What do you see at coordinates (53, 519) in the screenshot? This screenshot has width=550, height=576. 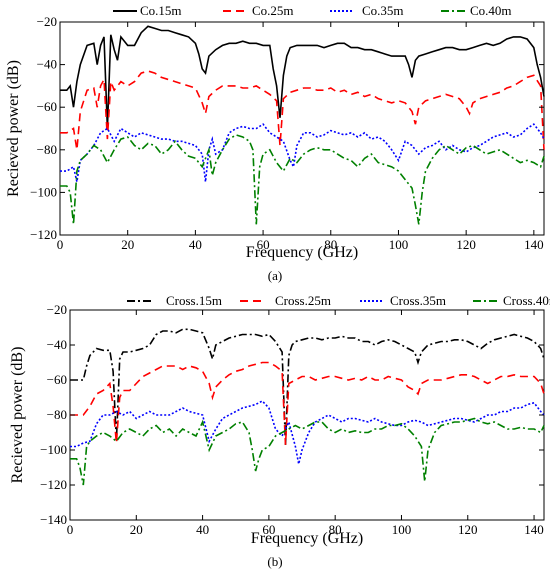 I see `y-tick-label: −140` at bounding box center [53, 519].